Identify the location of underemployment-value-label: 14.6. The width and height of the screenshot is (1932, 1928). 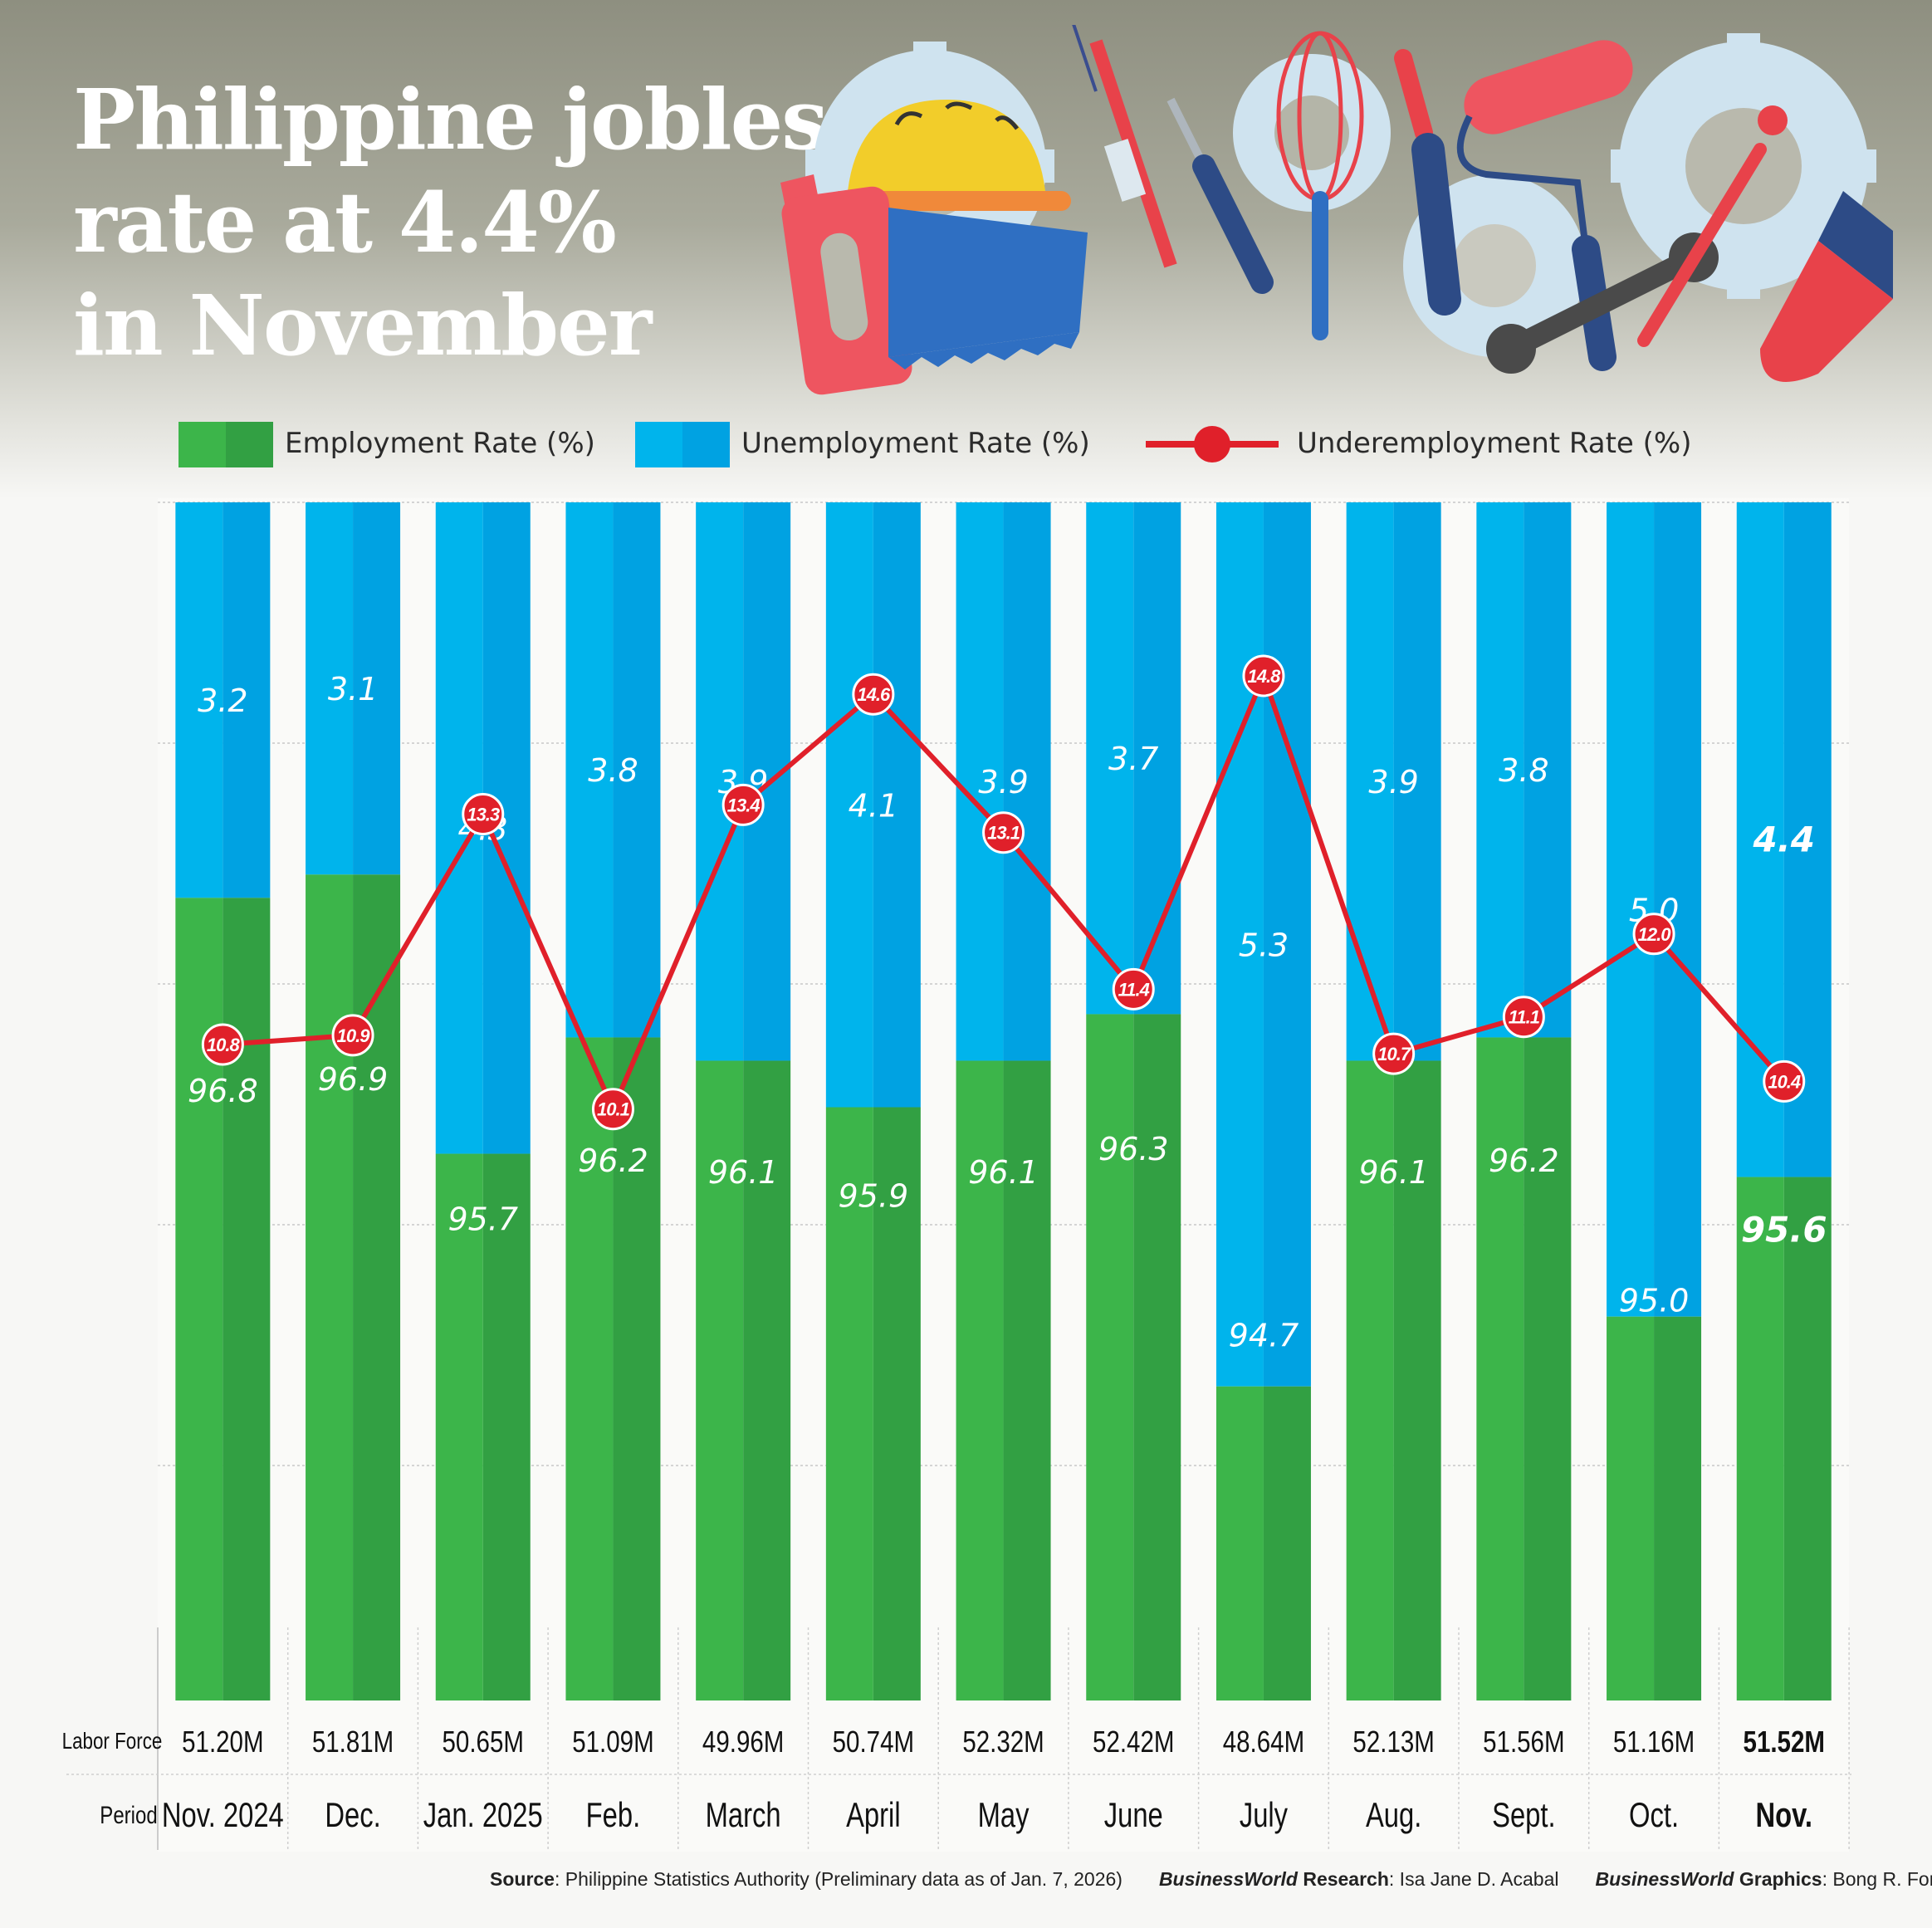
(874, 694).